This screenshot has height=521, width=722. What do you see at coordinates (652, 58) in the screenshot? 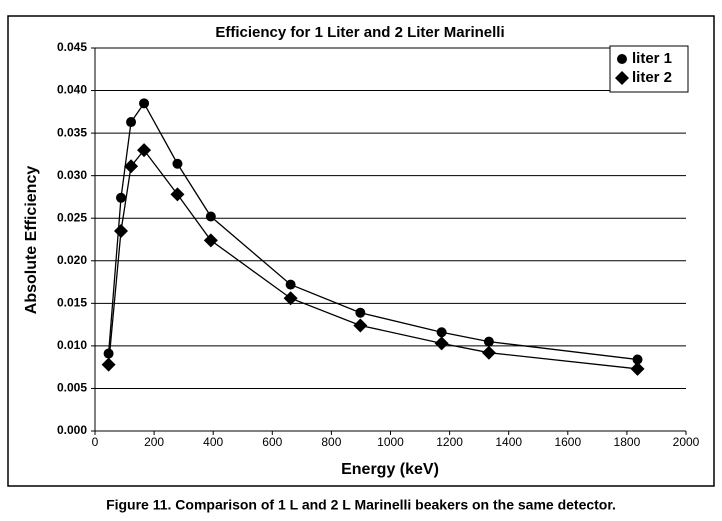
I see `legend-label: liter 1` at bounding box center [652, 58].